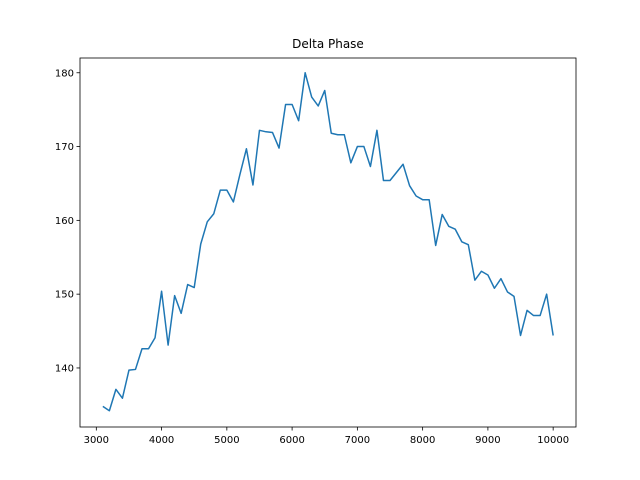 This screenshot has height=480, width=640. What do you see at coordinates (64, 73) in the screenshot?
I see `y-tick-label: 180` at bounding box center [64, 73].